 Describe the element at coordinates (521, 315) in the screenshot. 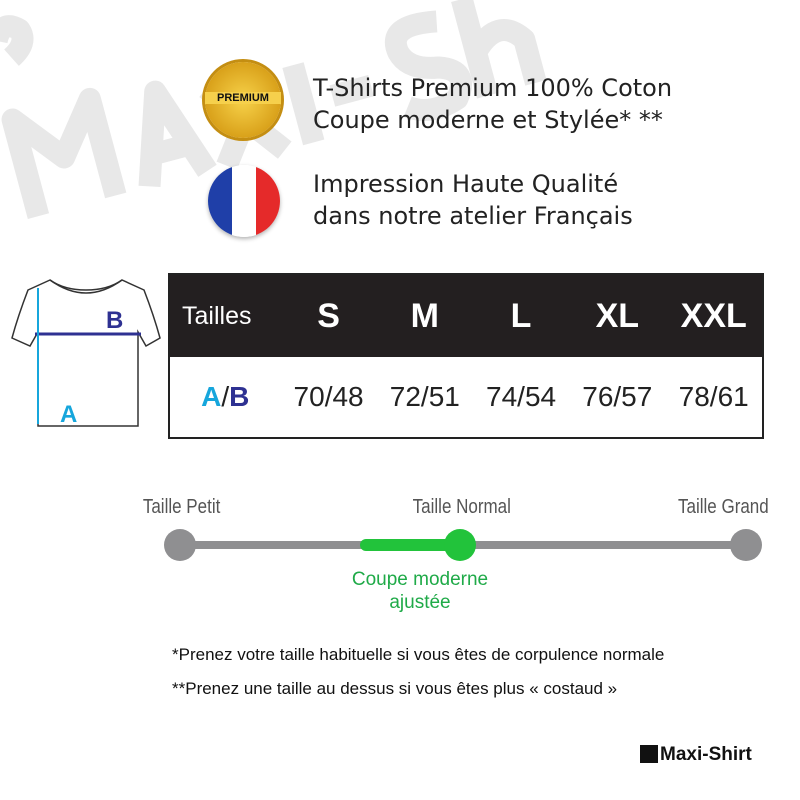

I see `size-l: L` at that location.